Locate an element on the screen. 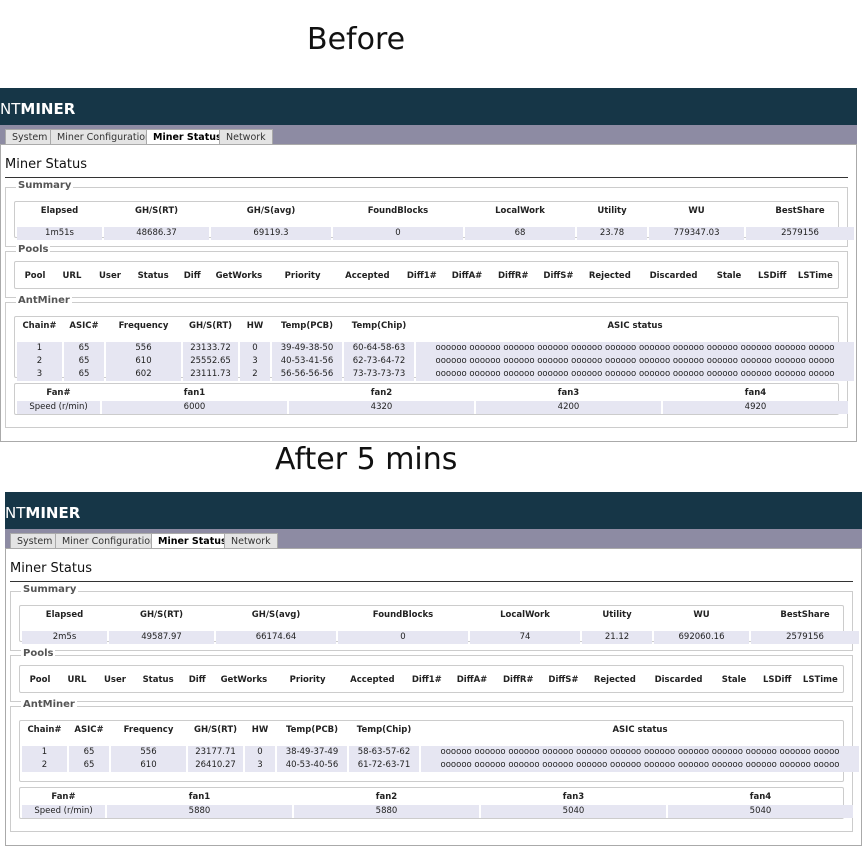 The width and height of the screenshot is (864, 846). header-cell: Diff1# is located at coordinates (421, 275).